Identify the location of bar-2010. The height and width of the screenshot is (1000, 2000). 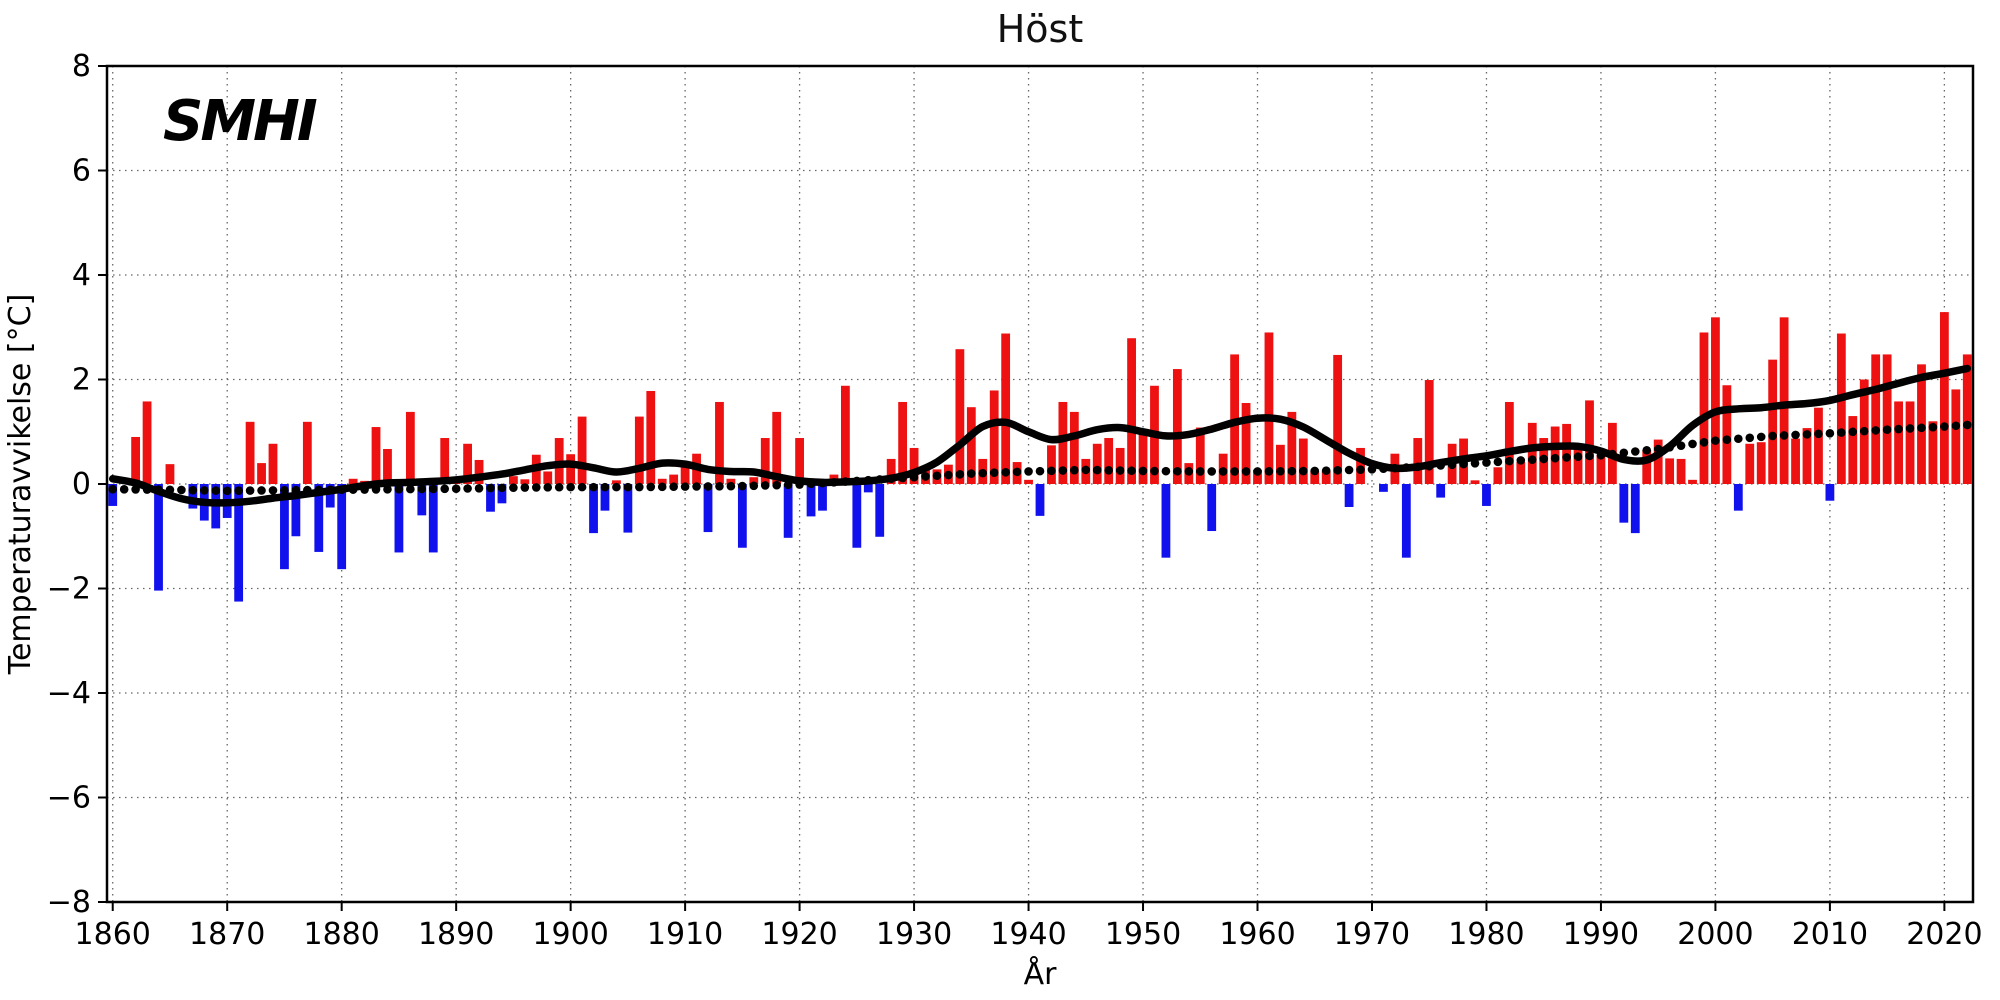
(1830, 492).